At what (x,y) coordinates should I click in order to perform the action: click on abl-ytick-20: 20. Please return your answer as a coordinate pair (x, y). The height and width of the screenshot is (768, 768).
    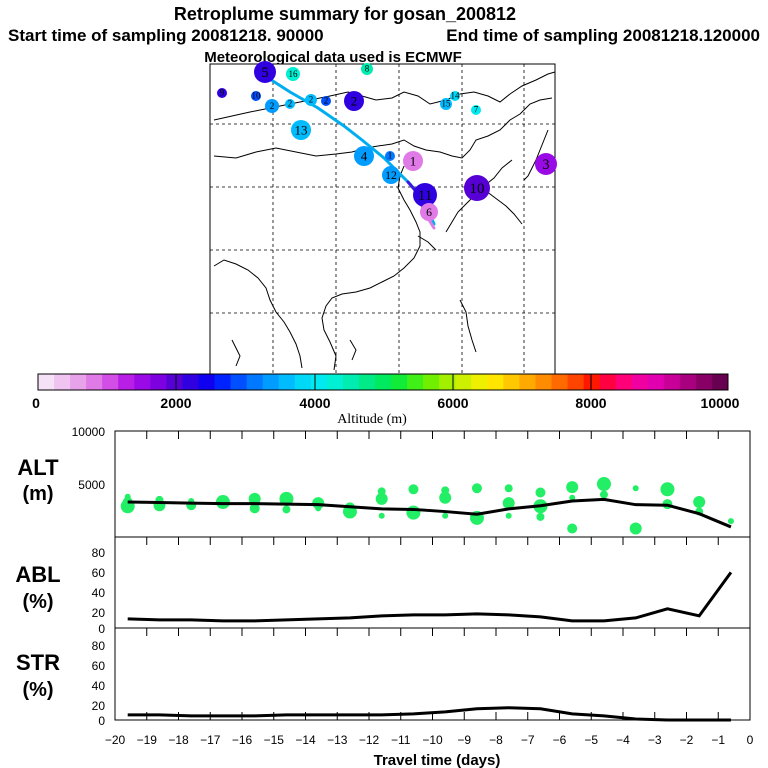
    Looking at the image, I should click on (99, 613).